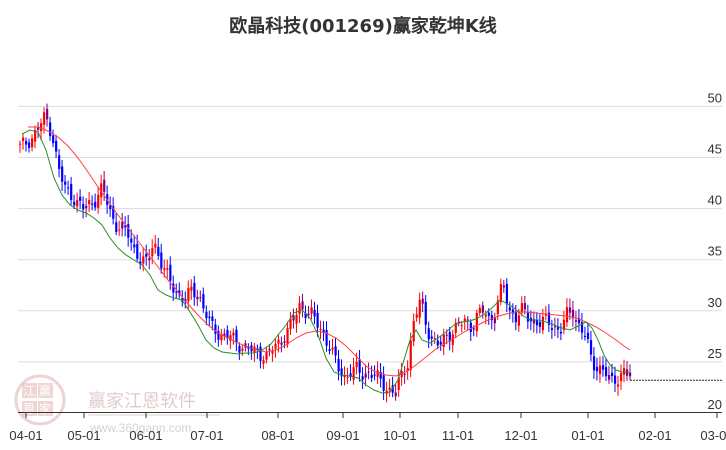  I want to click on x-tick-label: 02-01, so click(654, 435).